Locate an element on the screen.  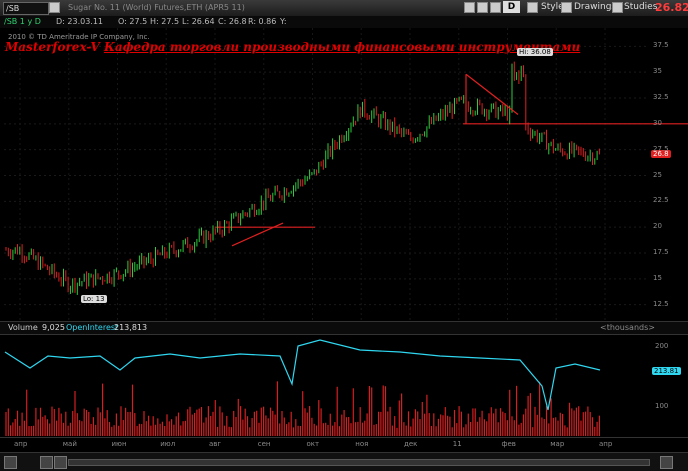
uptrend-line is located at coordinates (257, 234).